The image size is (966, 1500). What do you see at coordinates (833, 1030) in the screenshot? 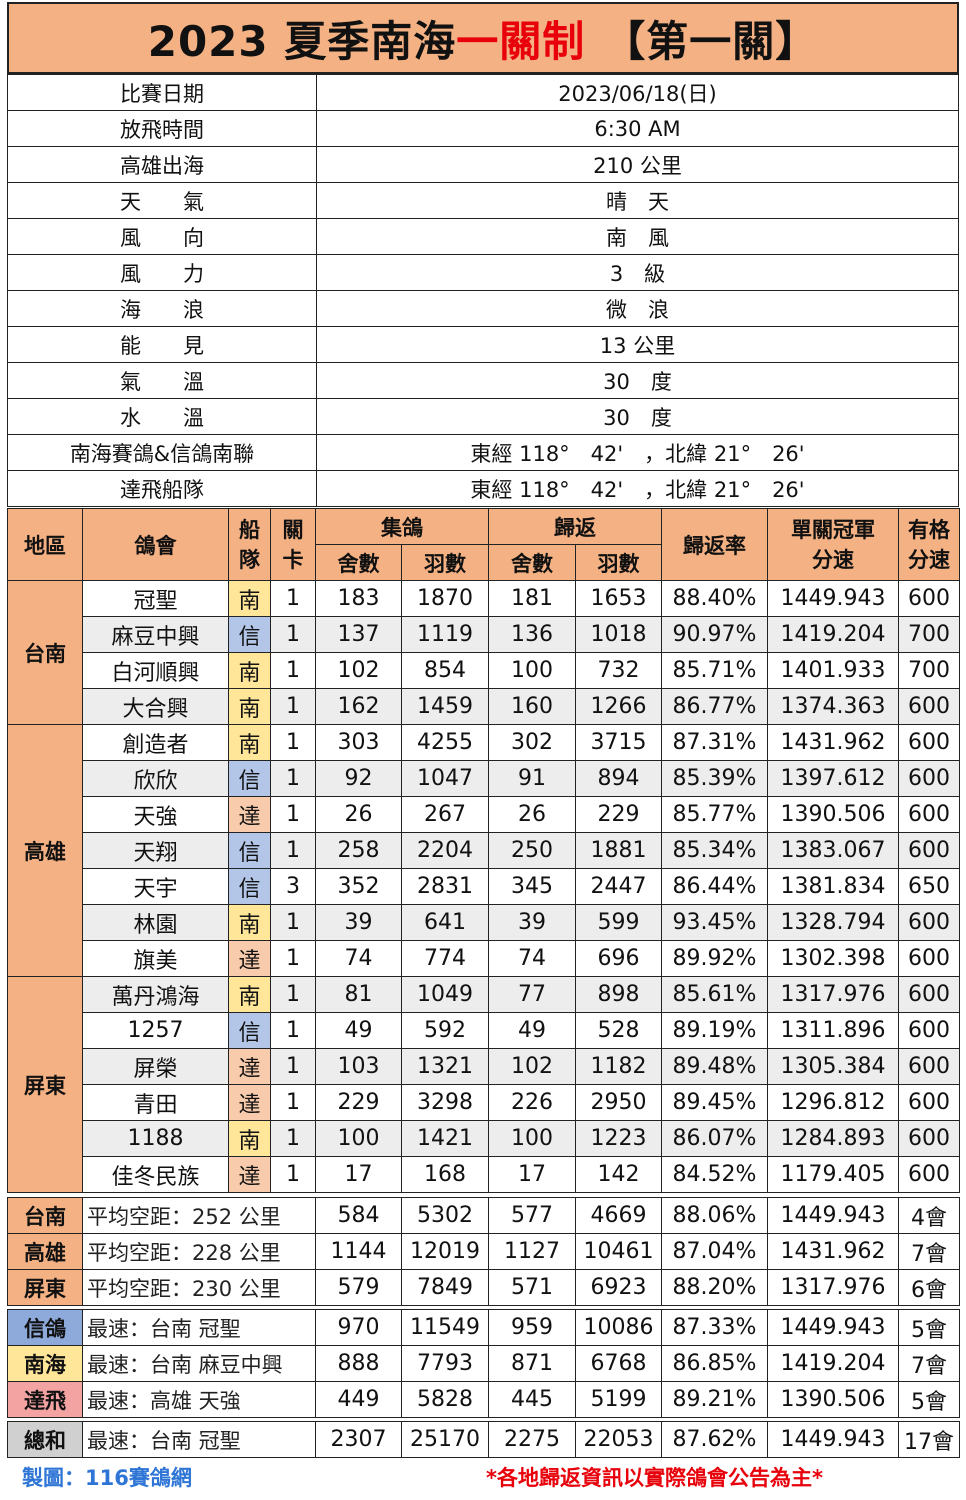
I see `top-speed: 1311.896` at bounding box center [833, 1030].